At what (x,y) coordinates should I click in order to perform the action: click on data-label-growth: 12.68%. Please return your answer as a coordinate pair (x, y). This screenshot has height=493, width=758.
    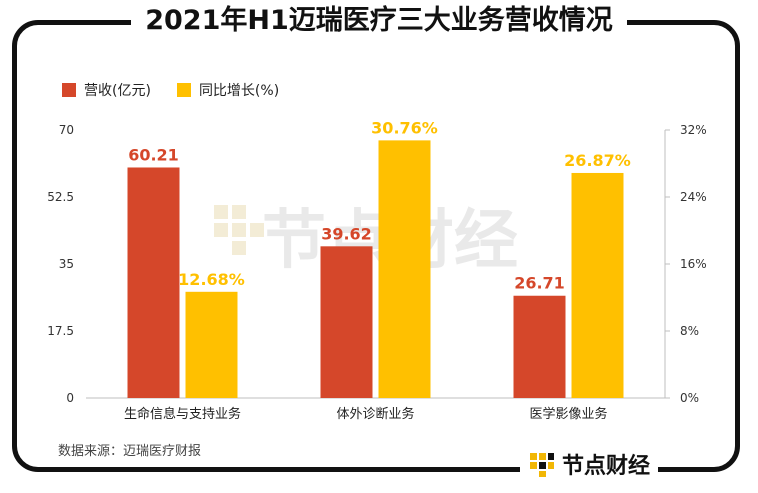
    Looking at the image, I should click on (211, 279).